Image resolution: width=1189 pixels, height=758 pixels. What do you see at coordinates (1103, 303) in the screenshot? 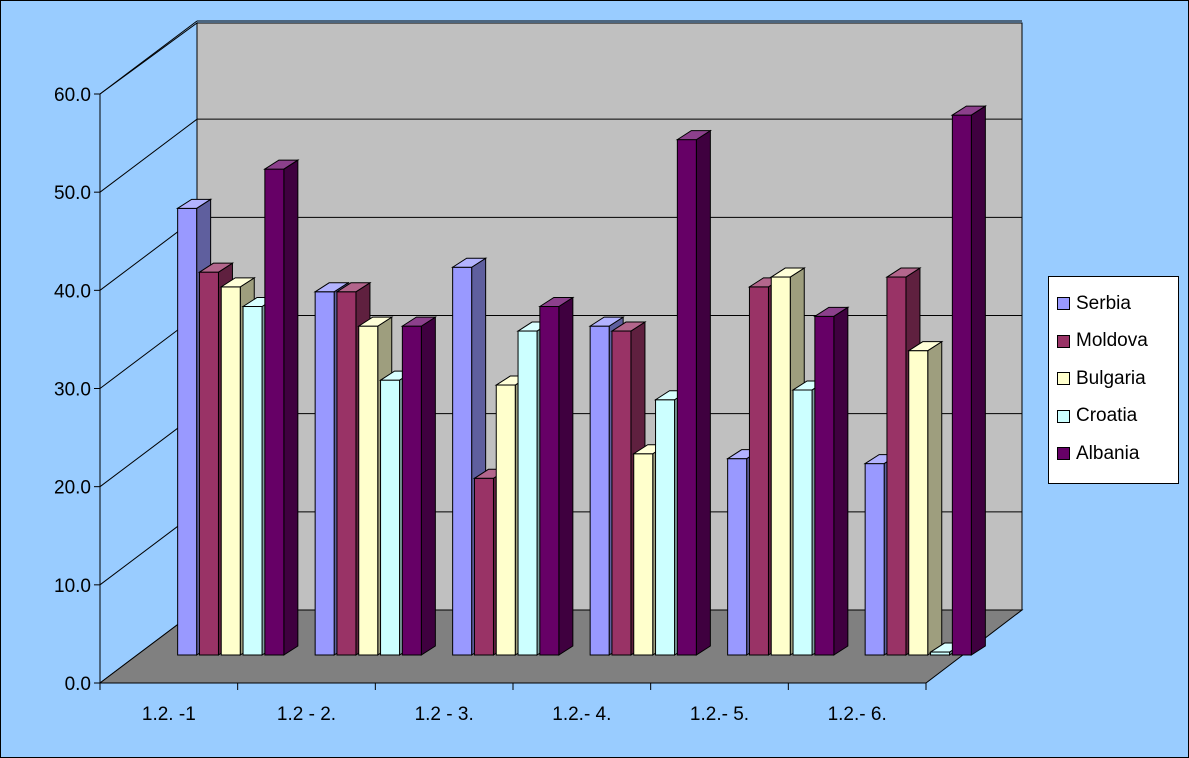
I see `legend-label: Serbia` at bounding box center [1103, 303].